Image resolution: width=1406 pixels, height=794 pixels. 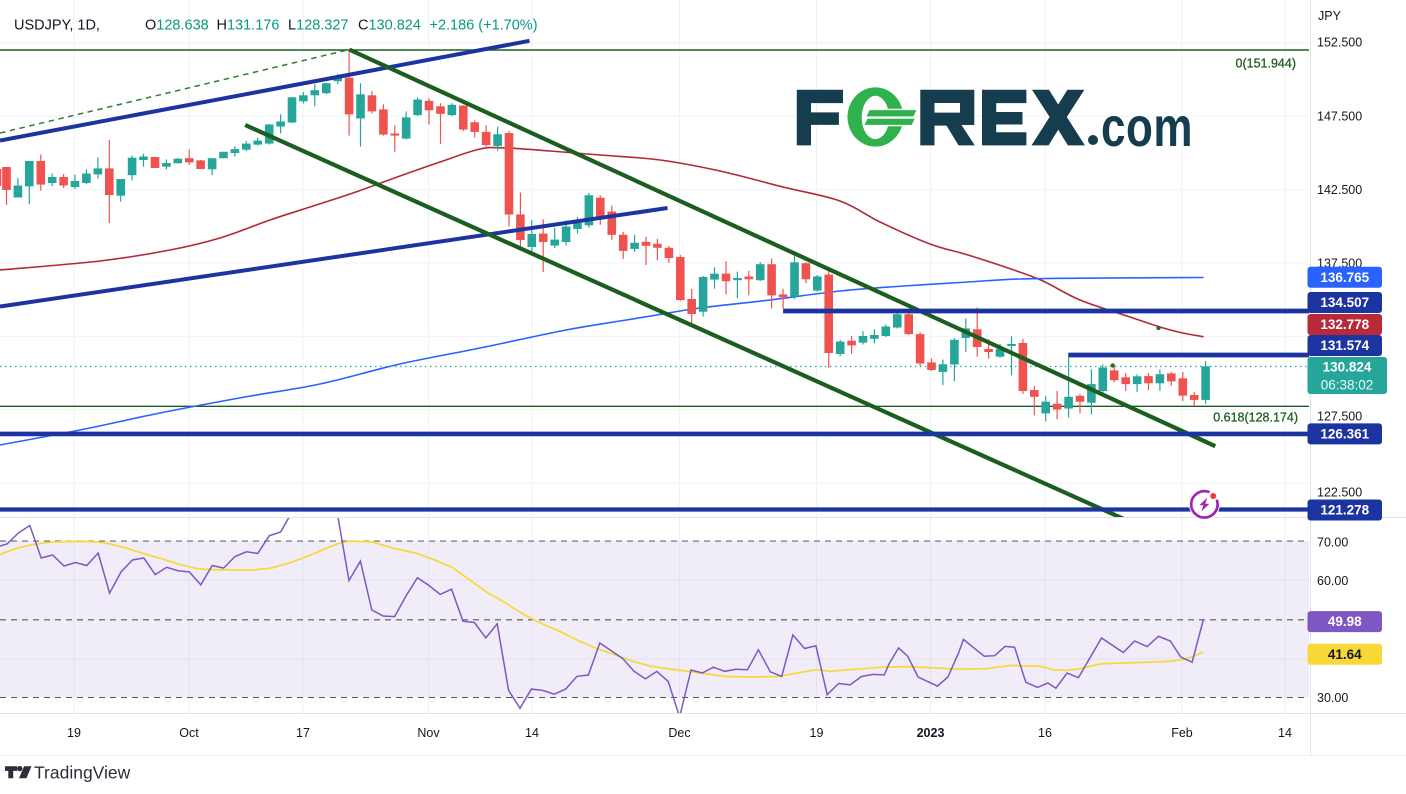 What do you see at coordinates (1147, 126) in the screenshot?
I see `svg-text: com` at bounding box center [1147, 126].